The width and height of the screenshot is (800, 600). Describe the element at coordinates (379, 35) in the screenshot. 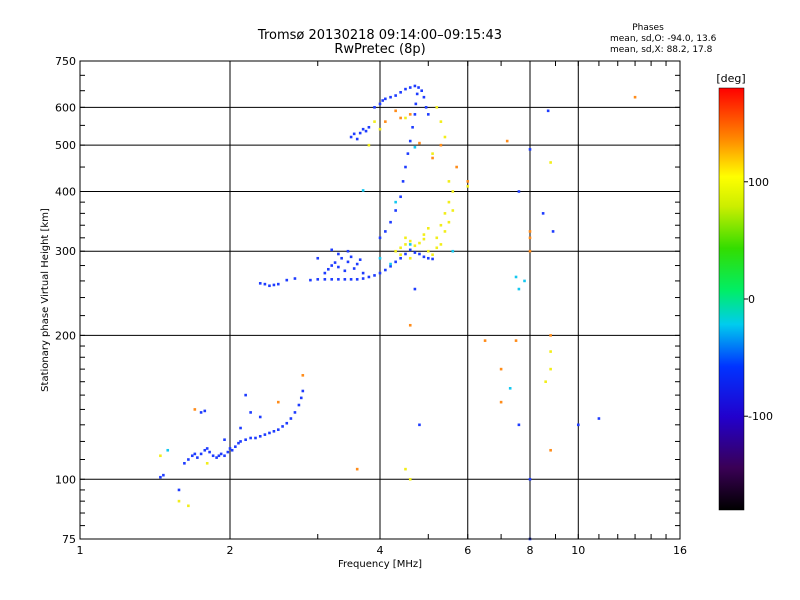

I see `chart-title: Tromsø 20130218 09:14:00–09:15:43` at that location.